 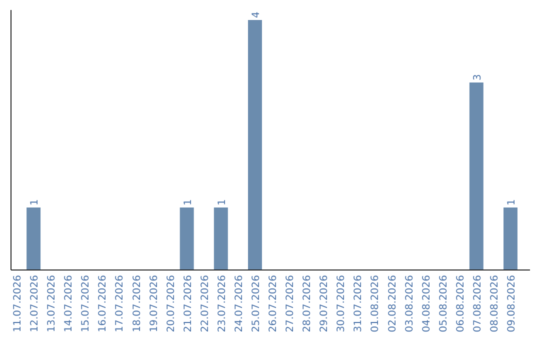 What do you see at coordinates (274, 303) in the screenshot?
I see `x-tick-label: 26.07.2026` at bounding box center [274, 303].